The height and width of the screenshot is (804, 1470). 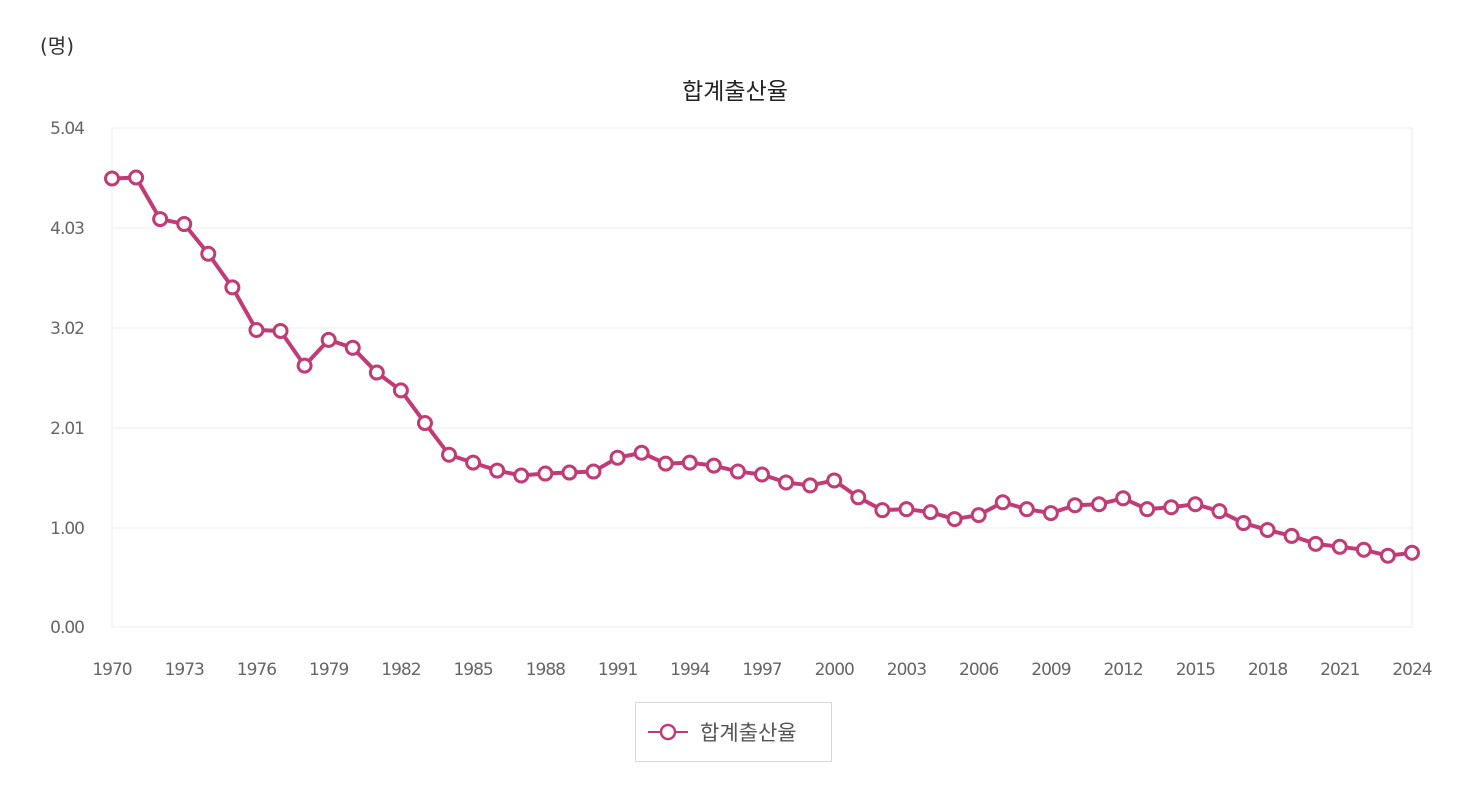 What do you see at coordinates (668, 732) in the screenshot?
I see `legend-marker-icon` at bounding box center [668, 732].